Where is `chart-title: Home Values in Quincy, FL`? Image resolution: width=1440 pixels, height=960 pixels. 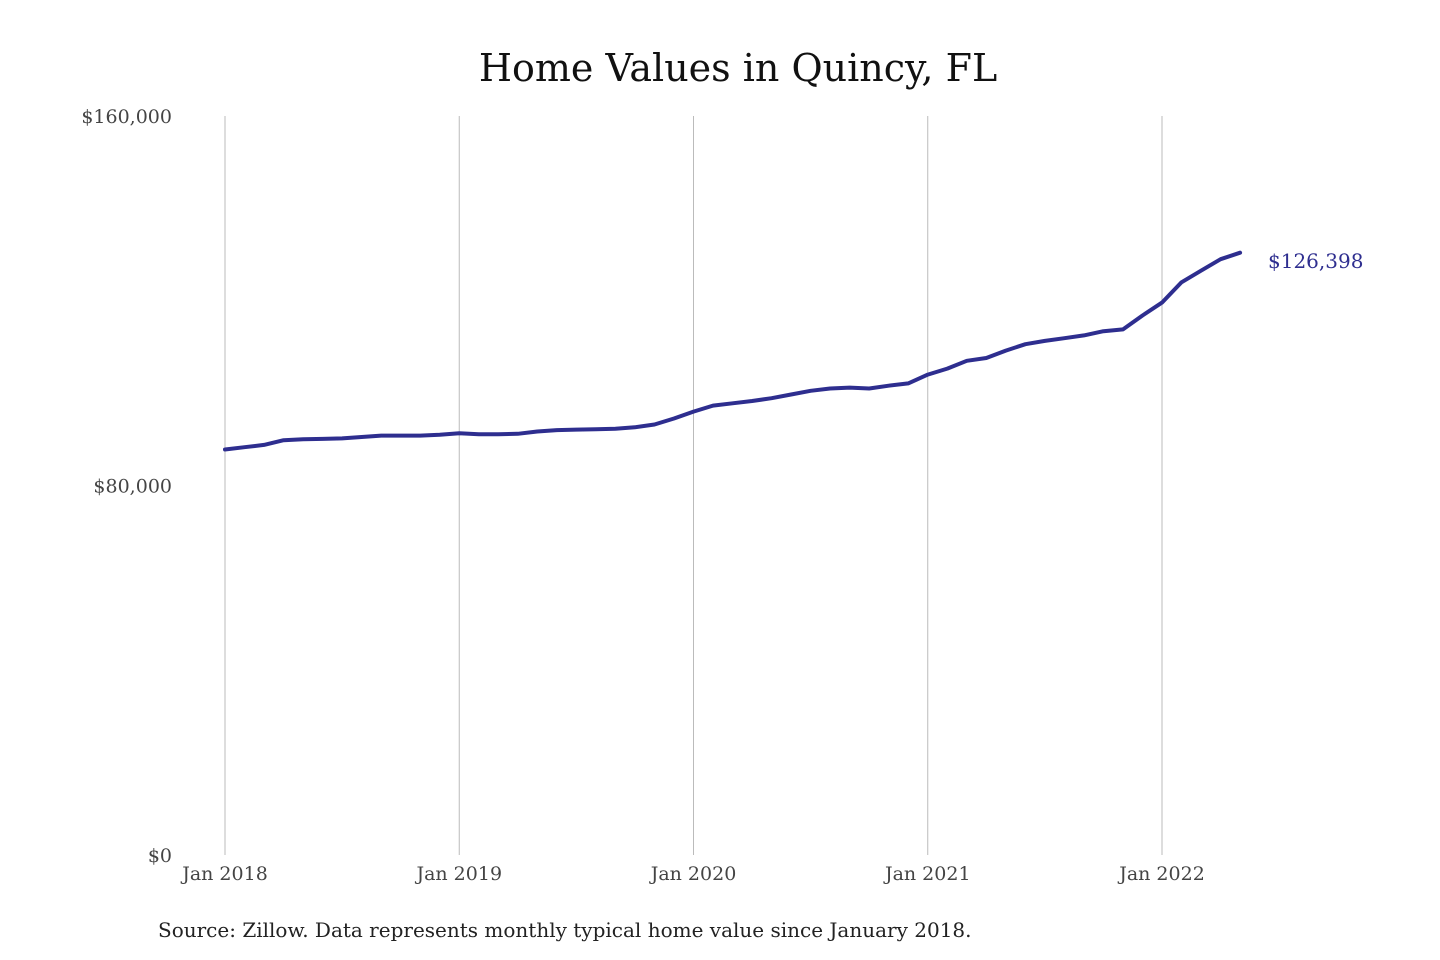
chart-title: Home Values in Quincy, FL is located at coordinates (738, 68).